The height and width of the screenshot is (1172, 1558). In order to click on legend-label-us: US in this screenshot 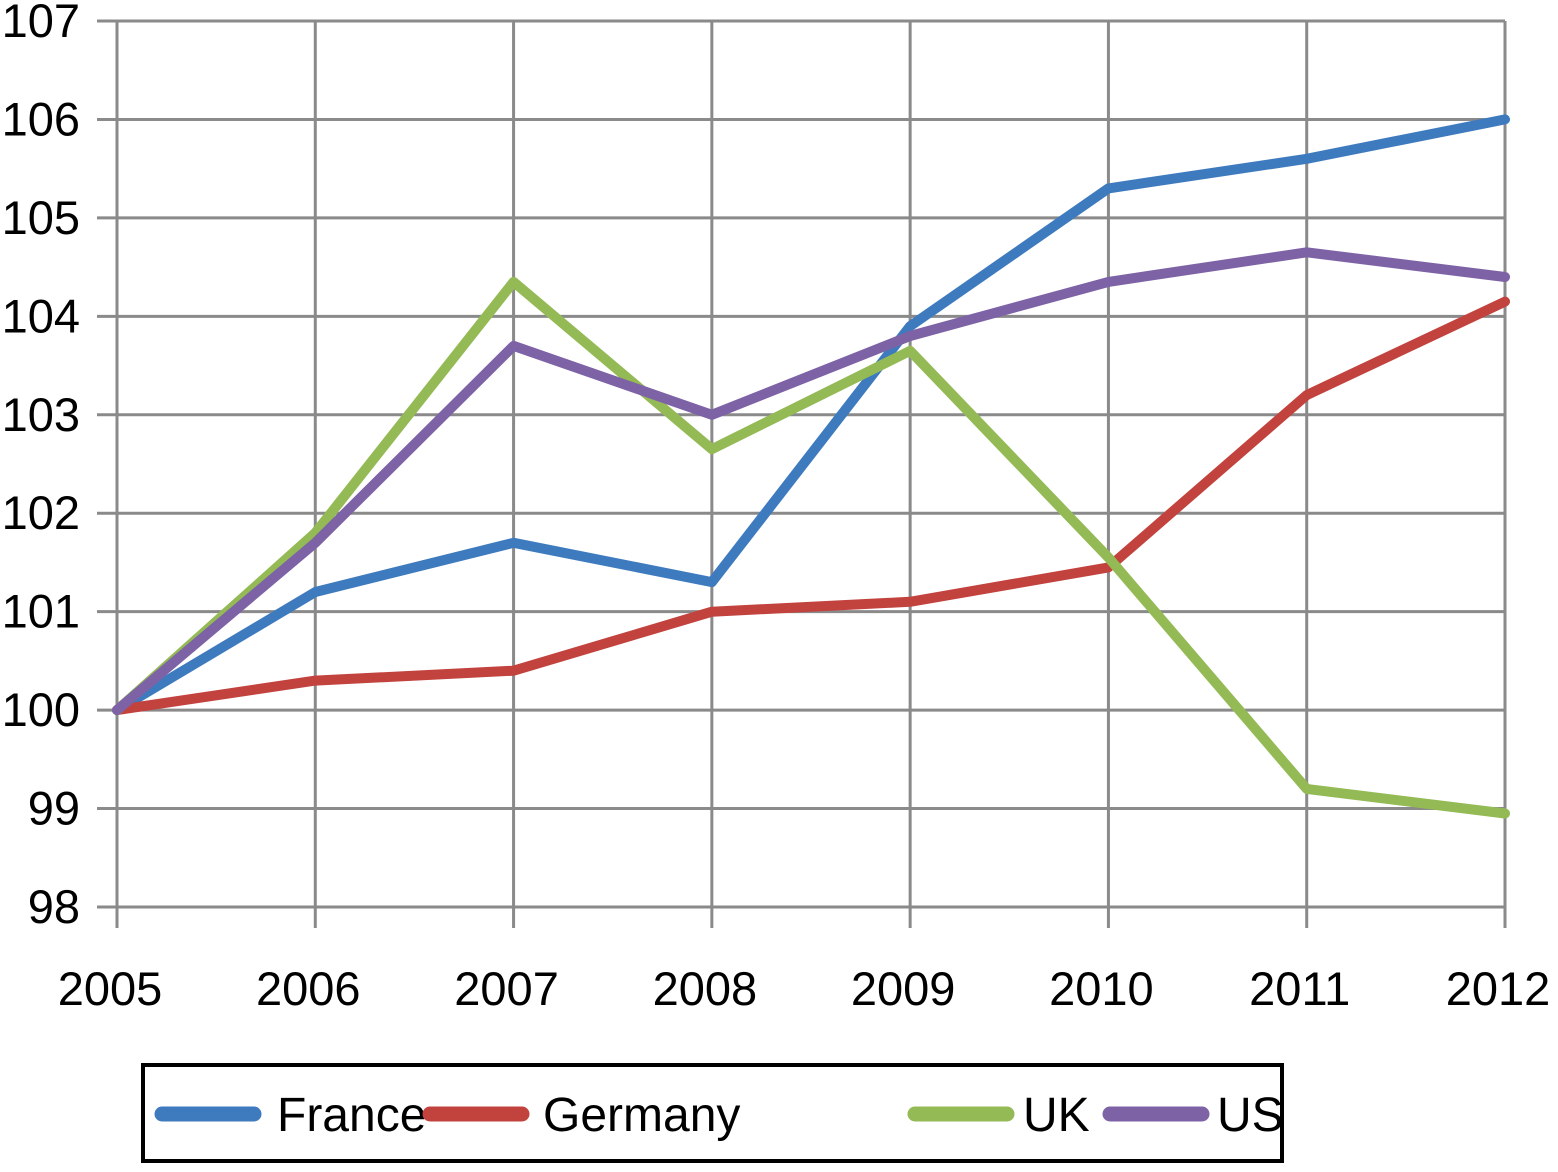, I will do `click(1250, 1115)`.